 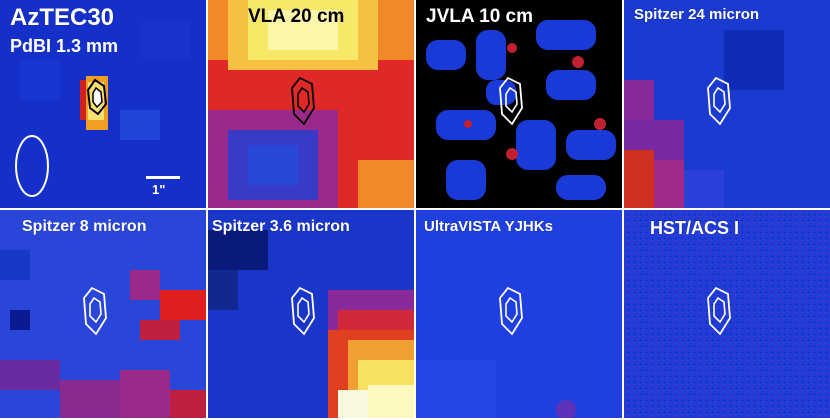 I want to click on spitzer8-map, so click(x=103, y=314).